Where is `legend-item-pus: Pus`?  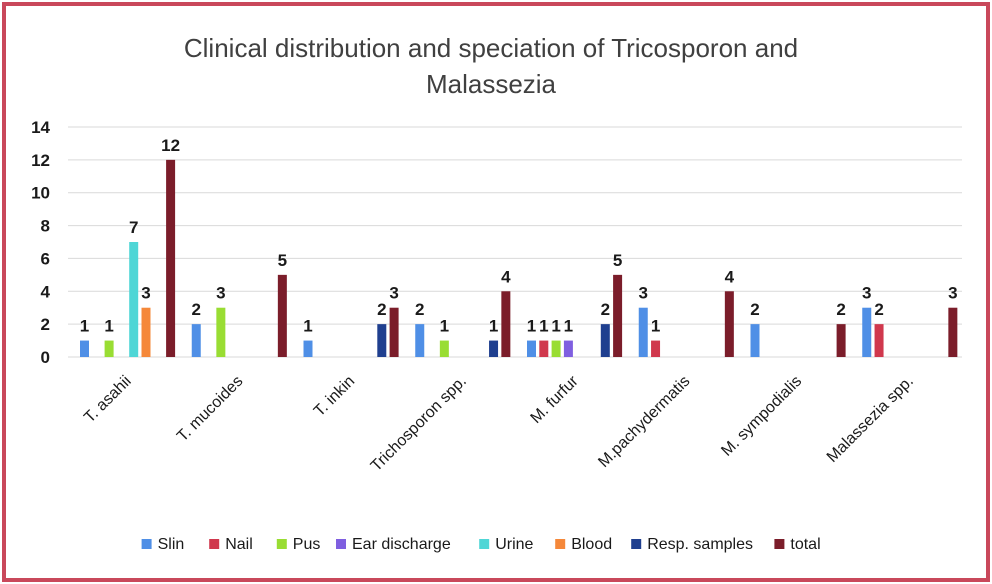 legend-item-pus: Pus is located at coordinates (298, 544).